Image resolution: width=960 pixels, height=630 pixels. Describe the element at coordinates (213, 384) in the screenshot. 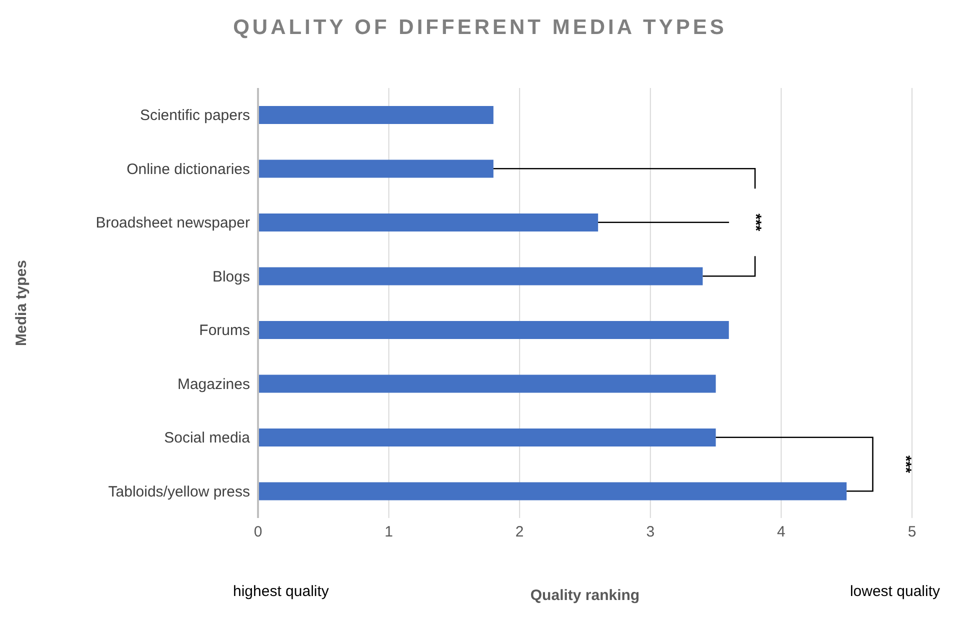

I see `y-tick-label: Magazines` at that location.